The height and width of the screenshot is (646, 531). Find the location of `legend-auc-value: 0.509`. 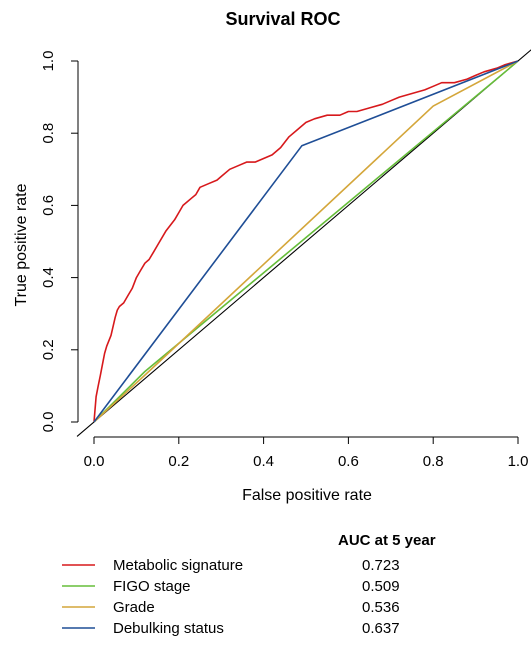

legend-auc-value: 0.509 is located at coordinates (381, 586).